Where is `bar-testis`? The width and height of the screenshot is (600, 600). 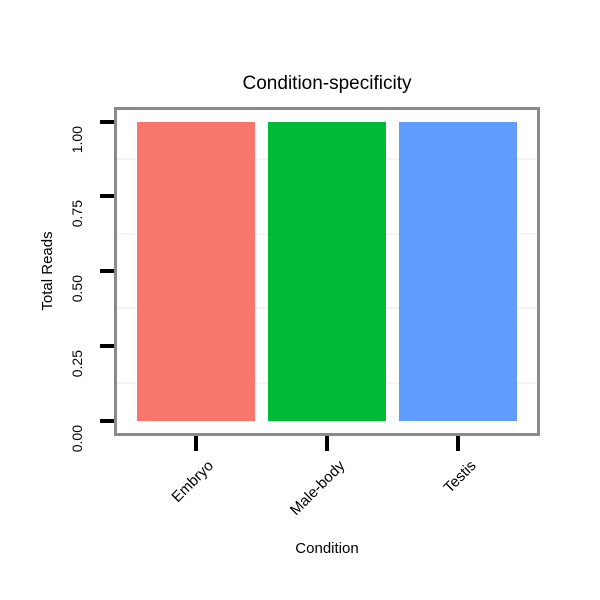 bar-testis is located at coordinates (458, 271).